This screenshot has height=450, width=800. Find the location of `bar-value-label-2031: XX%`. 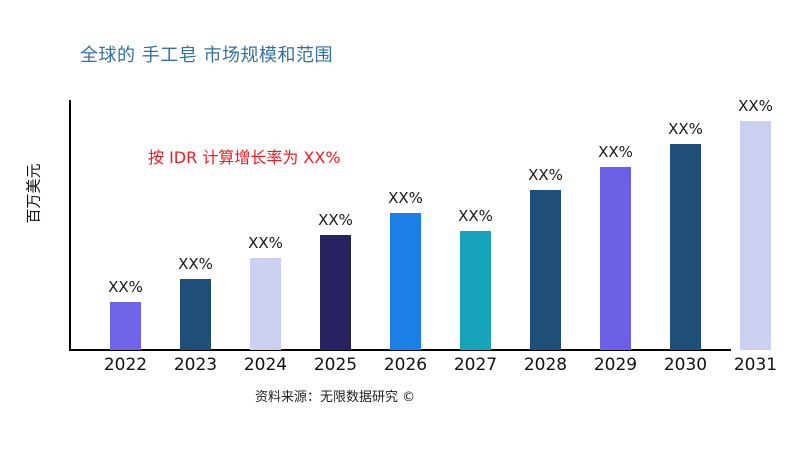

bar-value-label-2031: XX% is located at coordinates (755, 106).